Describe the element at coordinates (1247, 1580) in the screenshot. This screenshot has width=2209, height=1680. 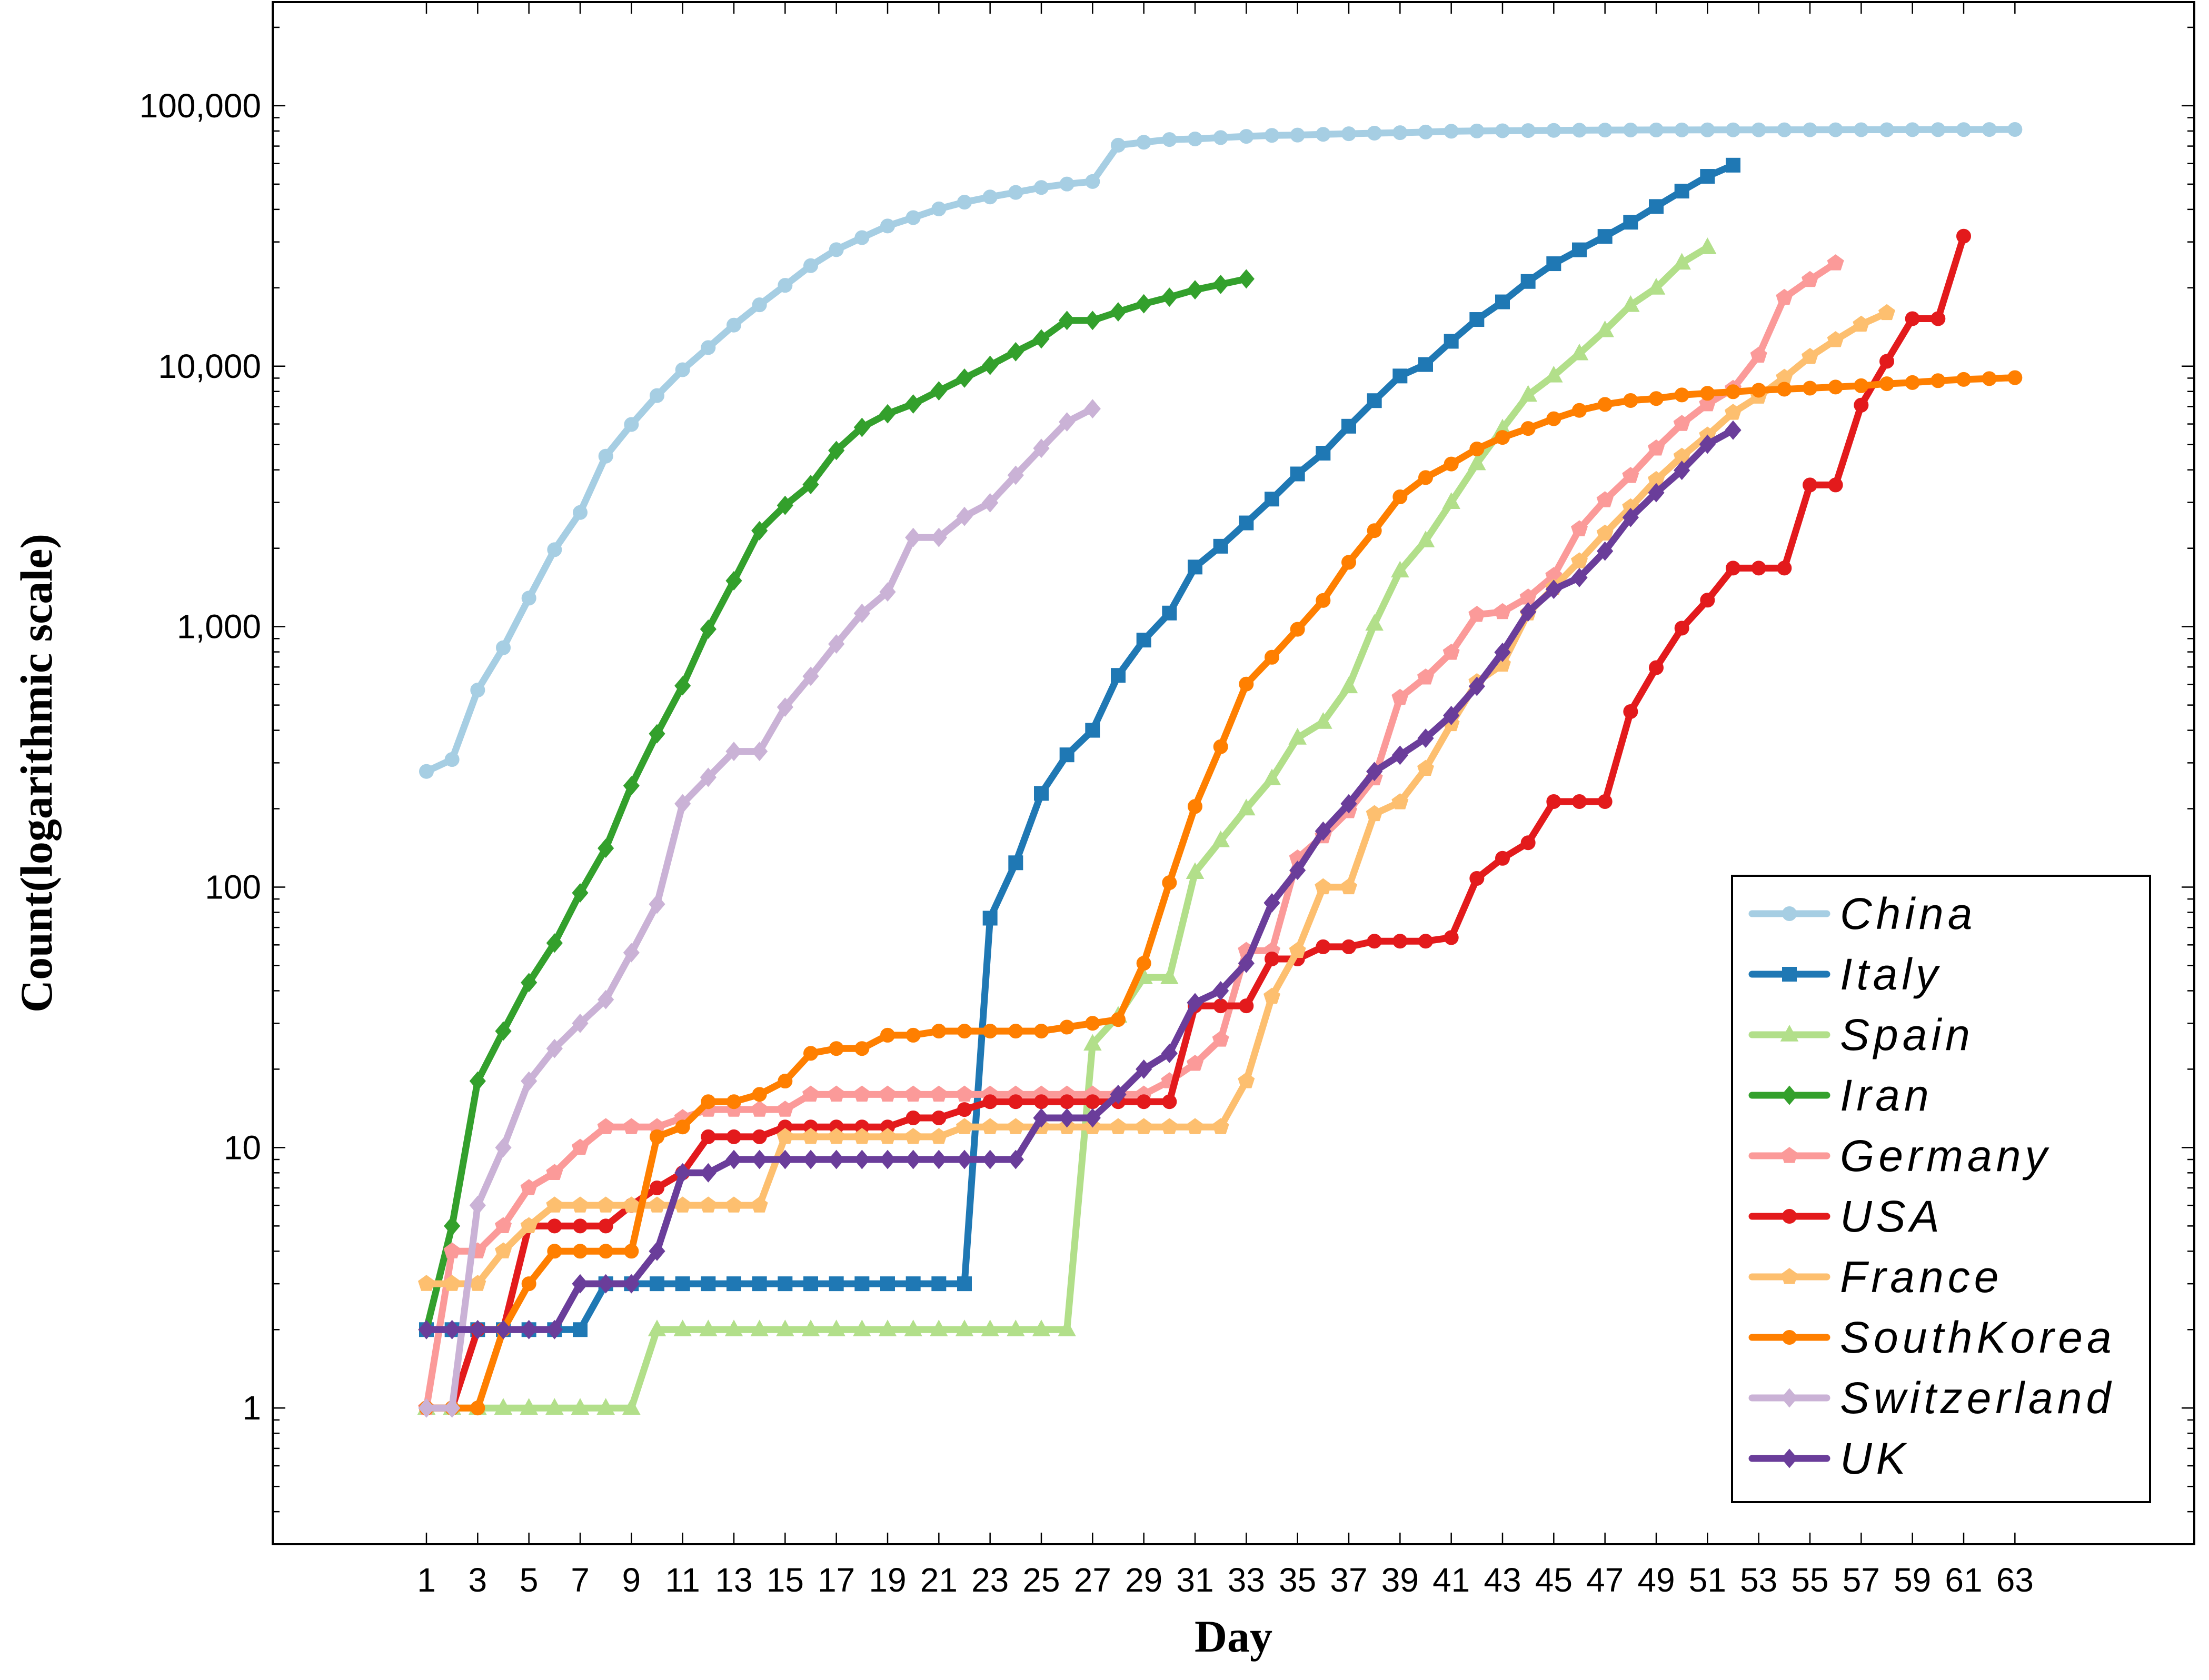
I see `x-tick-label: 33` at that location.